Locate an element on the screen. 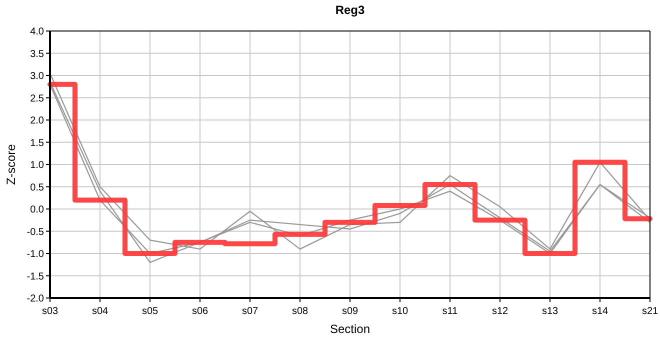  x-tick-label: s09 is located at coordinates (350, 311).